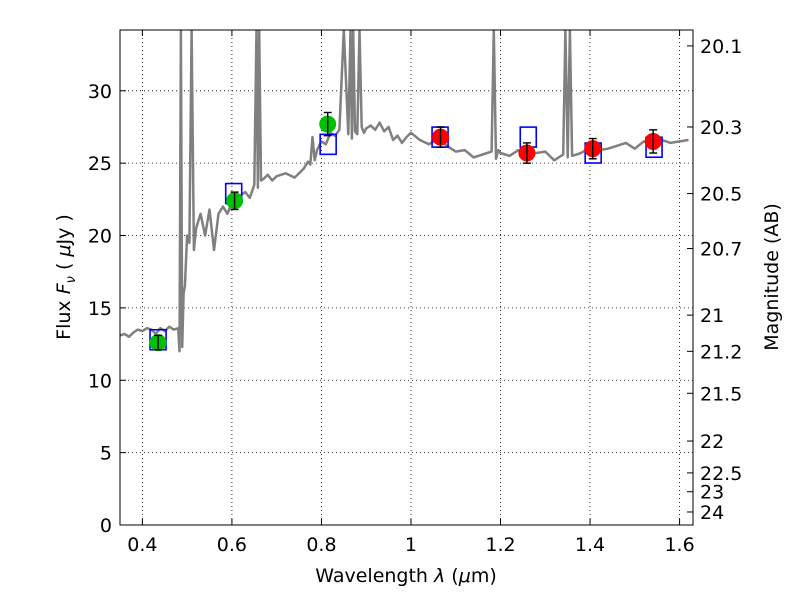 This screenshot has width=800, height=600. What do you see at coordinates (66, 277) in the screenshot?
I see `y-axis-label: Flux Fν ( μJy )` at bounding box center [66, 277].